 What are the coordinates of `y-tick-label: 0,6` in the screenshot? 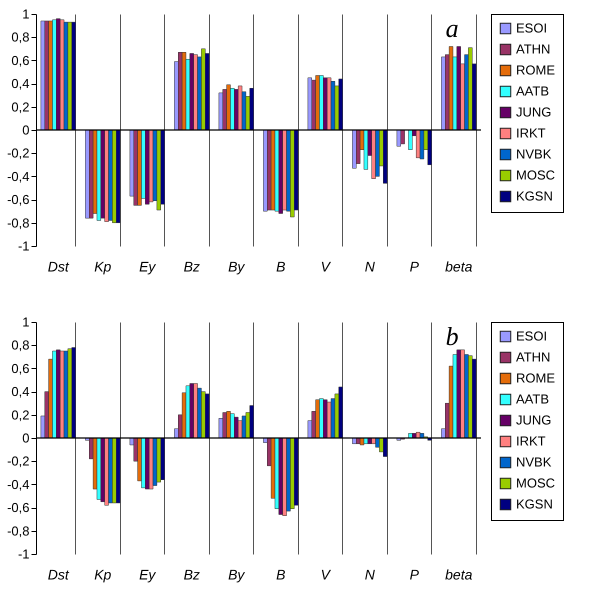 It's located at (20, 60).